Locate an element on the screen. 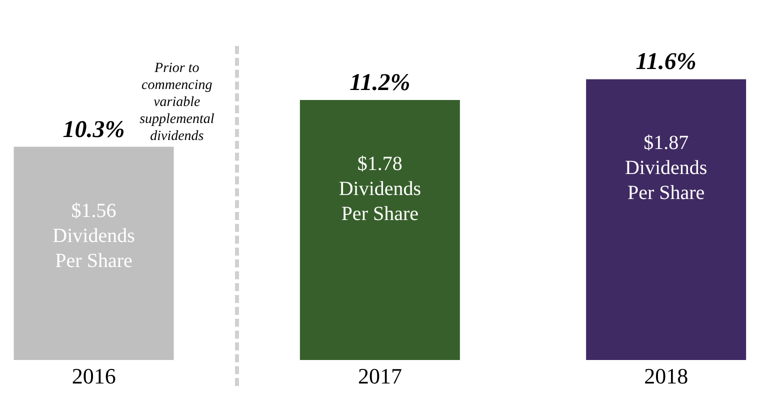  data-label: 11.2% is located at coordinates (380, 83).